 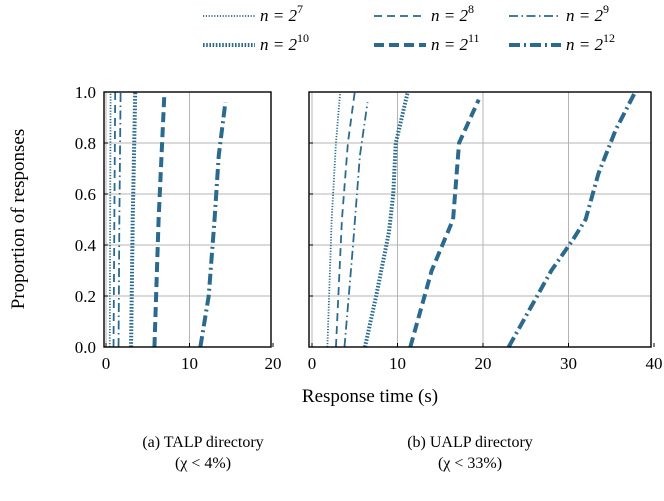 What do you see at coordinates (444, 223) in the screenshot?
I see `series-line-n11-ualp` at bounding box center [444, 223].